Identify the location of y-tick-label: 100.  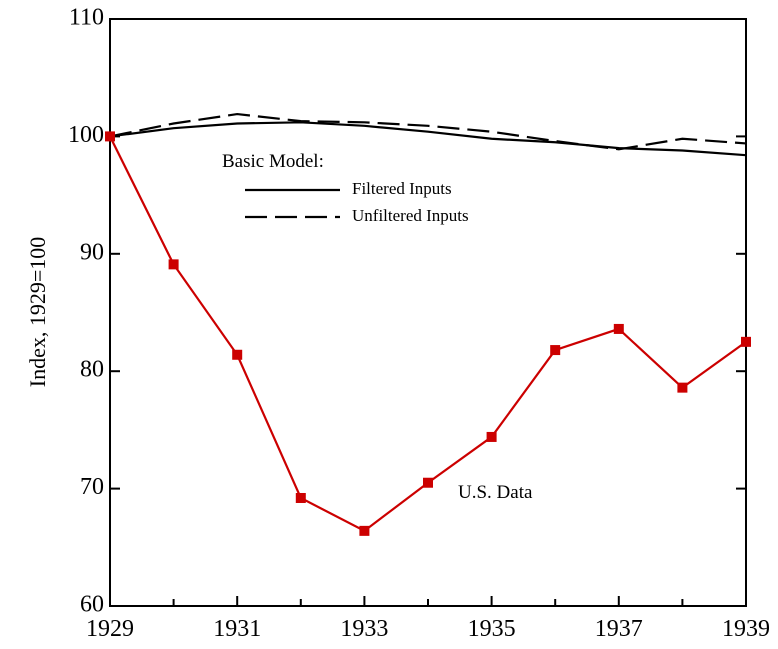
(86, 135).